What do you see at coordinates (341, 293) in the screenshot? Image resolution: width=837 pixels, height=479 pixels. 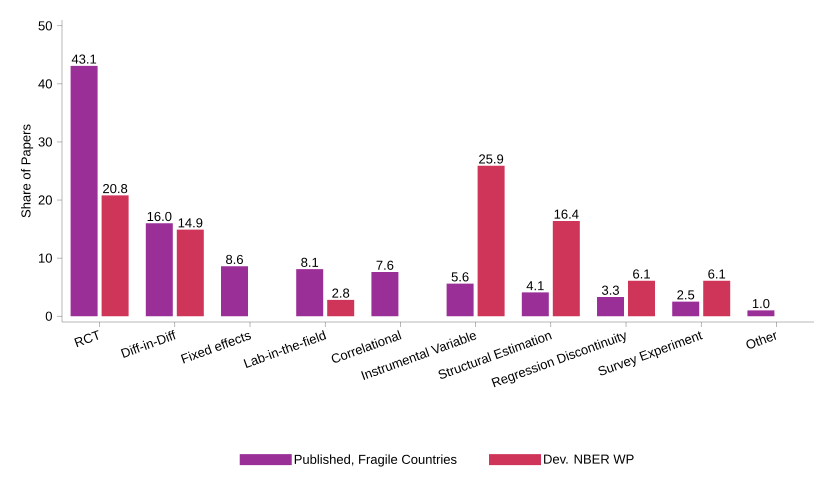 I see `data-label: 2.8` at bounding box center [341, 293].